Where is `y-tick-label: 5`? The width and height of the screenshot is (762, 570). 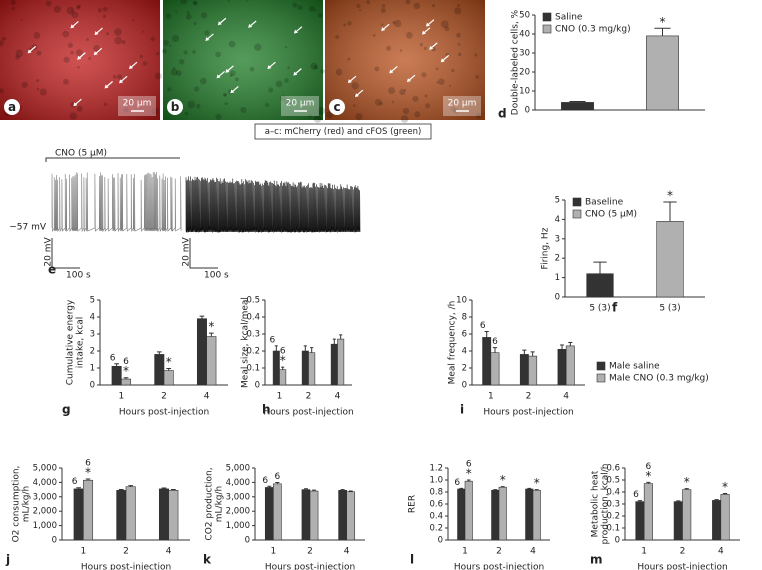 y-tick-label: 5 is located at coordinates (557, 201).